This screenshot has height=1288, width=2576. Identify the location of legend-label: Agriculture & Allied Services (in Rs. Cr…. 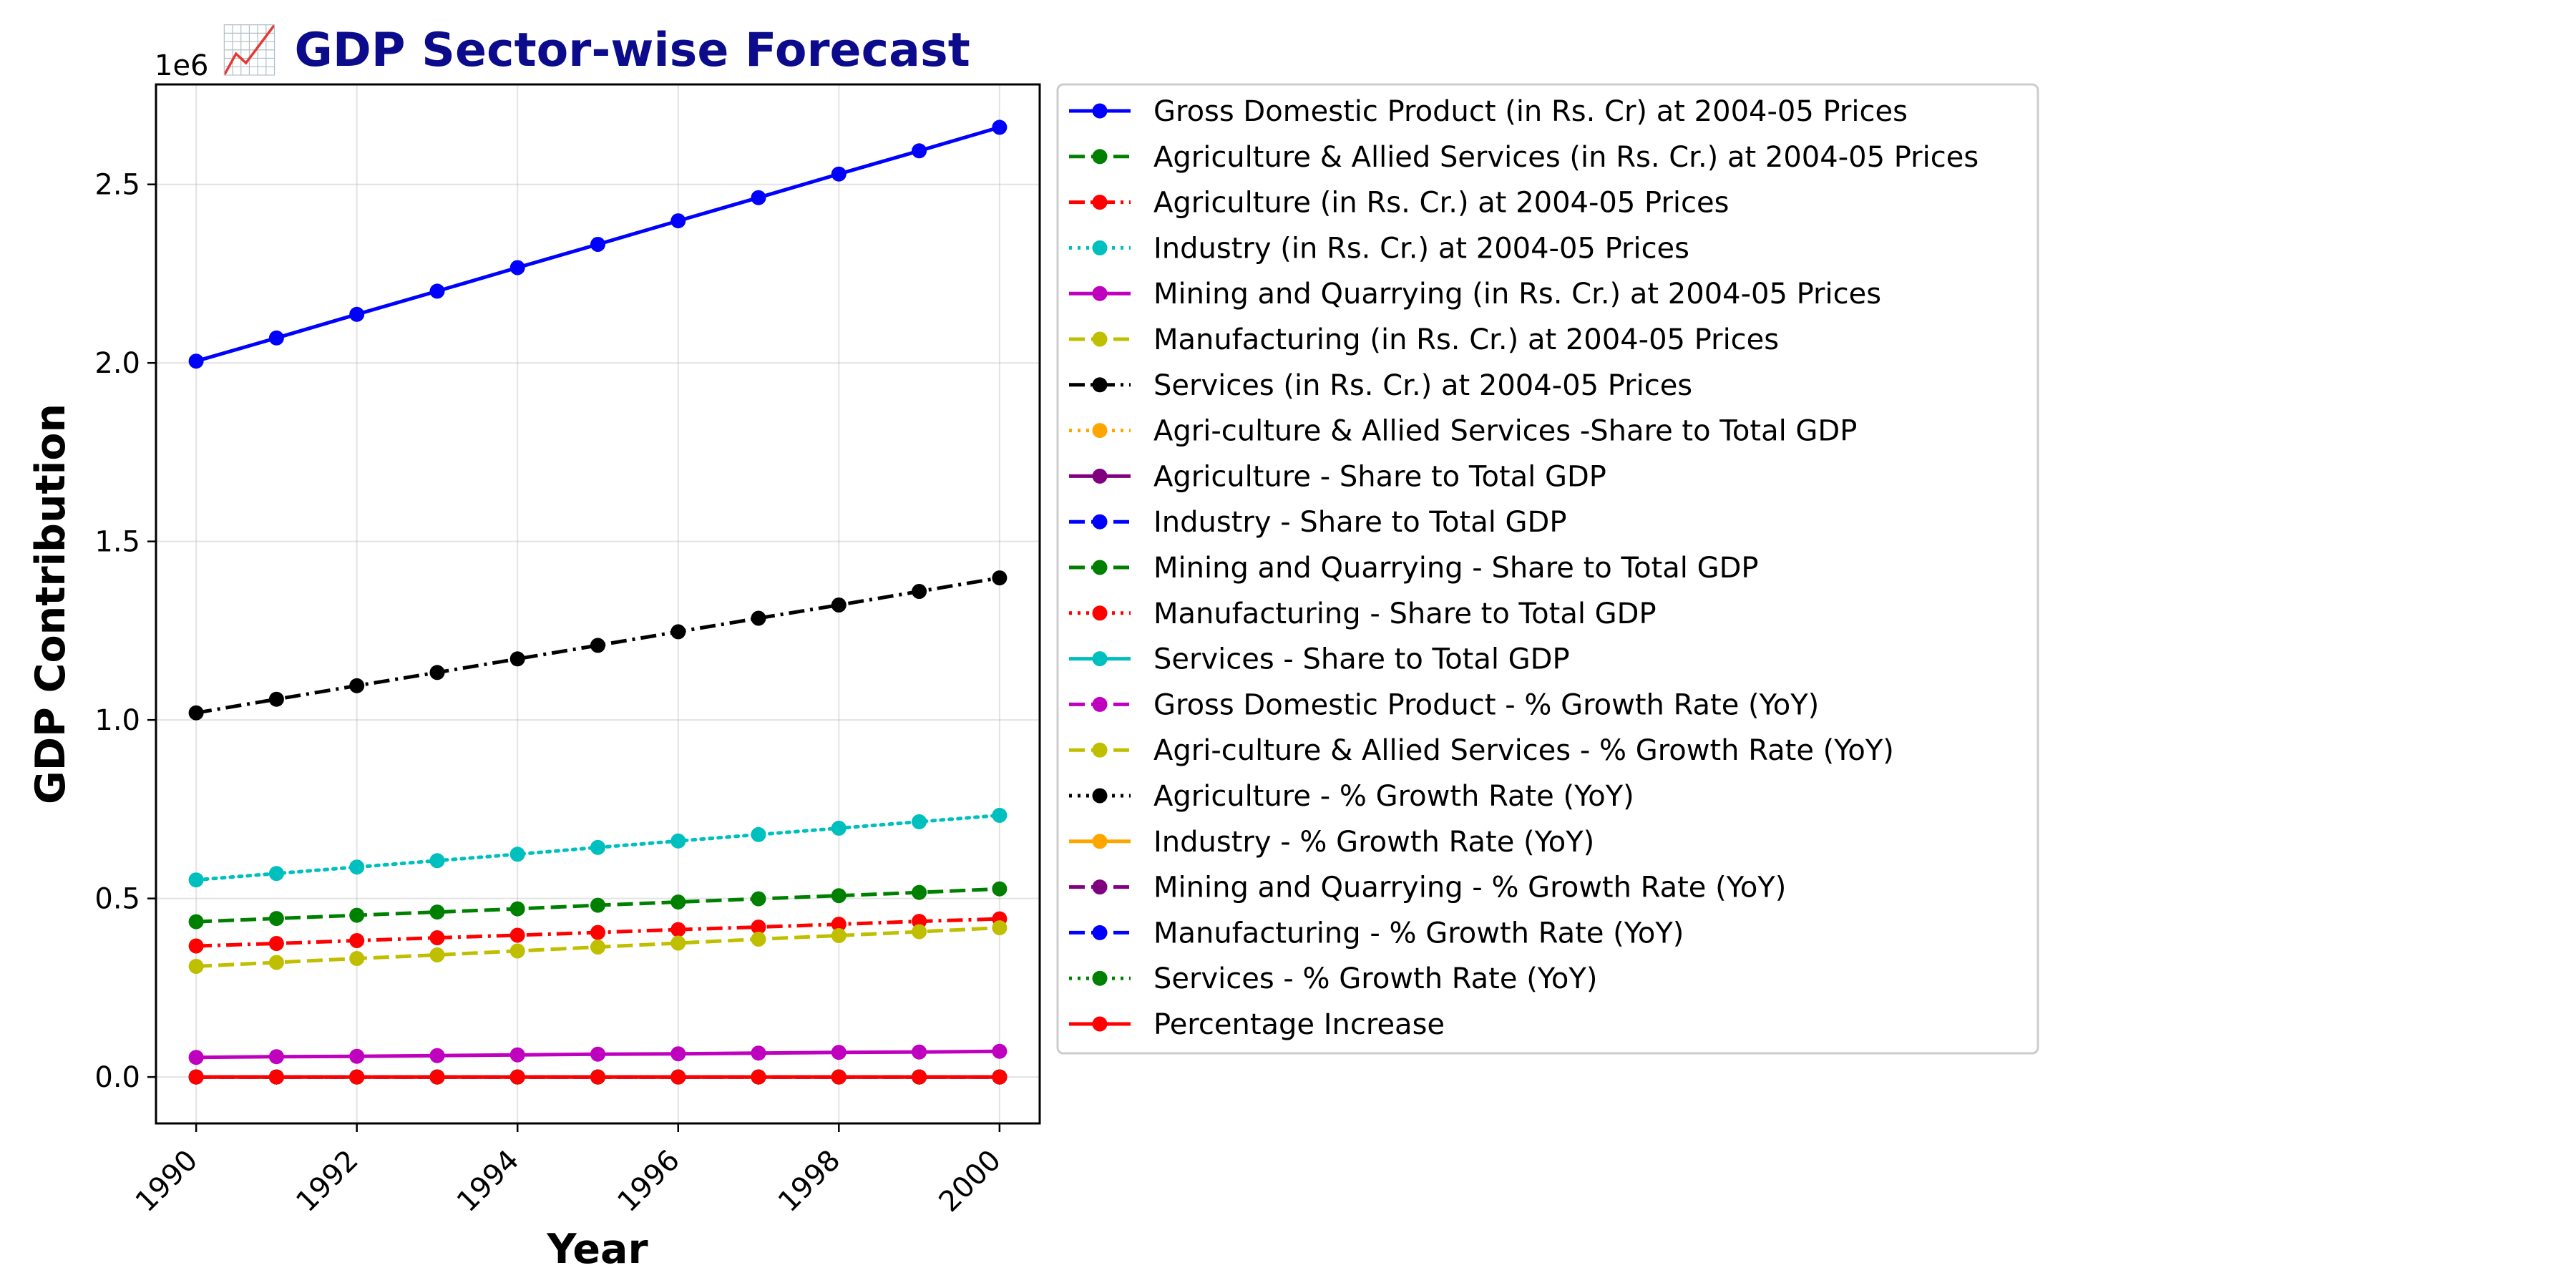
(1566, 157).